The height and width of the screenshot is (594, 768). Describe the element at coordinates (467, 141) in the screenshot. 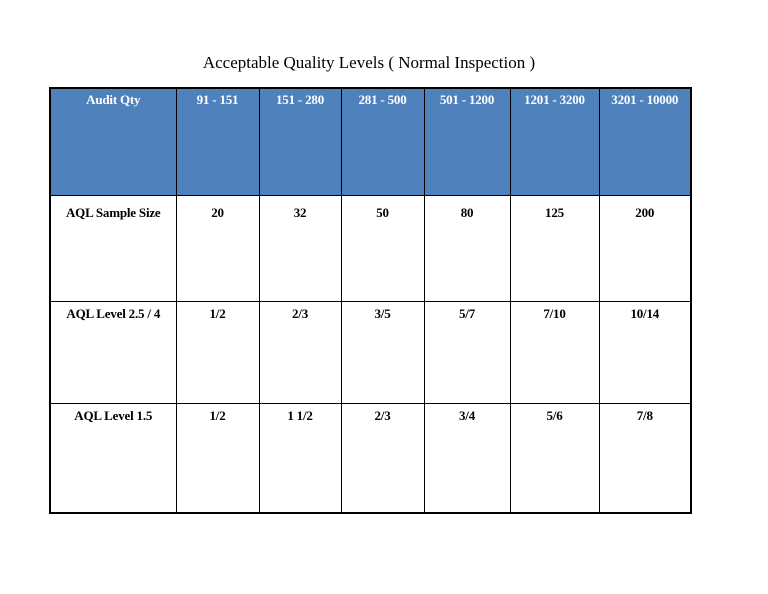

I see `header-cell: 501 - 1200` at that location.